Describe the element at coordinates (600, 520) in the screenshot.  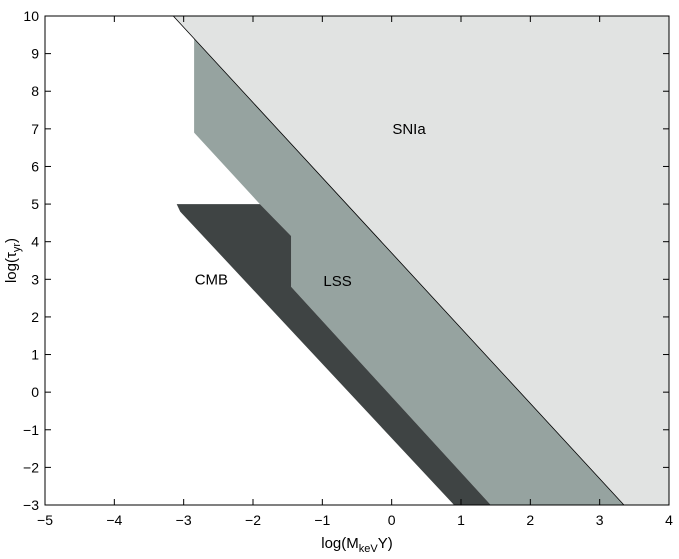
I see `x-tick-label: 3` at that location.